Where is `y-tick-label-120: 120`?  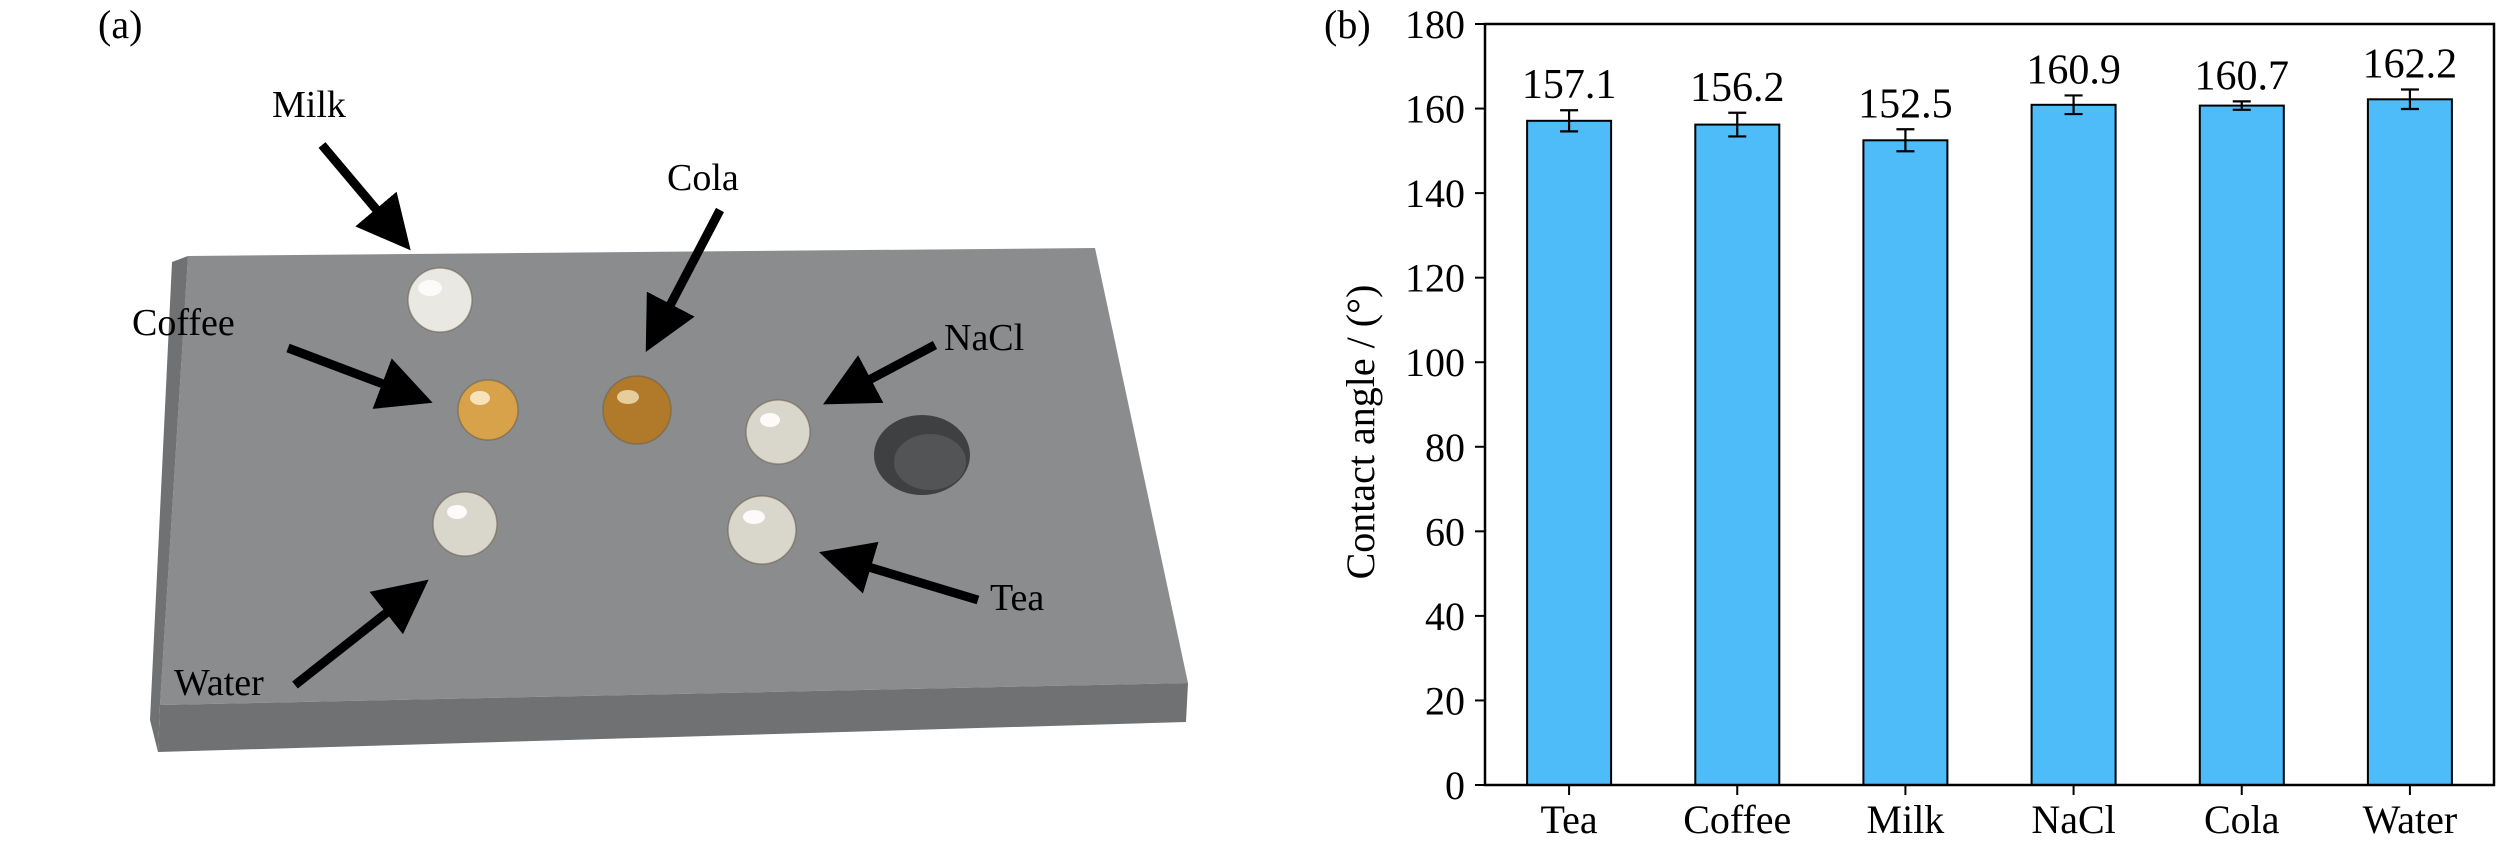
y-tick-label-120: 120 is located at coordinates (1435, 278).